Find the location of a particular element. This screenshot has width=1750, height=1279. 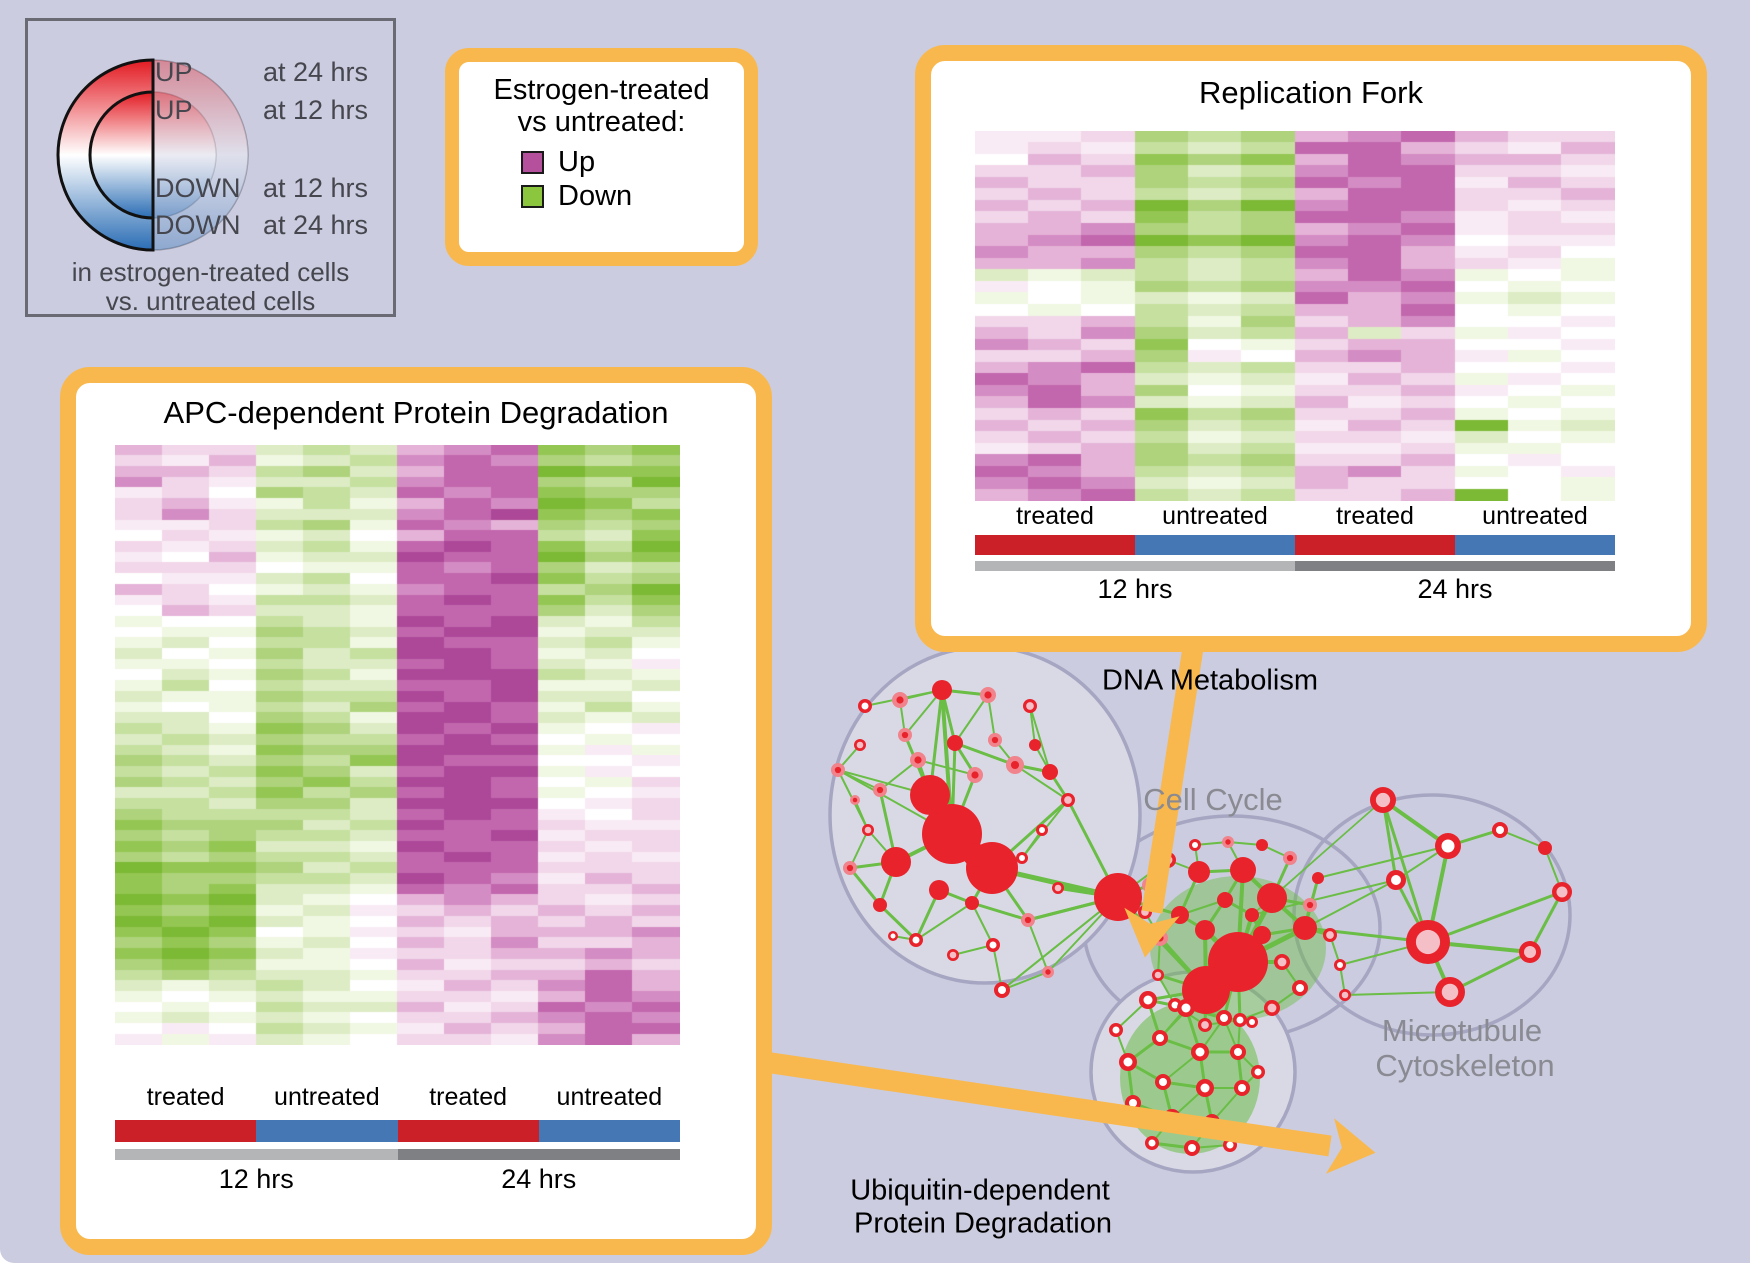

apc-time-labels: 12 hrs 24 hrs is located at coordinates (397, 1179).